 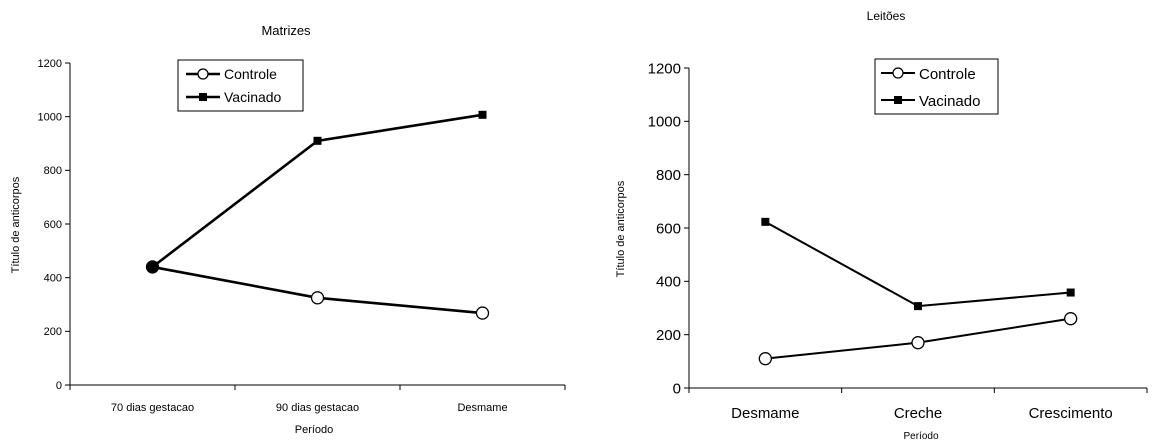 I want to click on legend-box, so click(x=240, y=85).